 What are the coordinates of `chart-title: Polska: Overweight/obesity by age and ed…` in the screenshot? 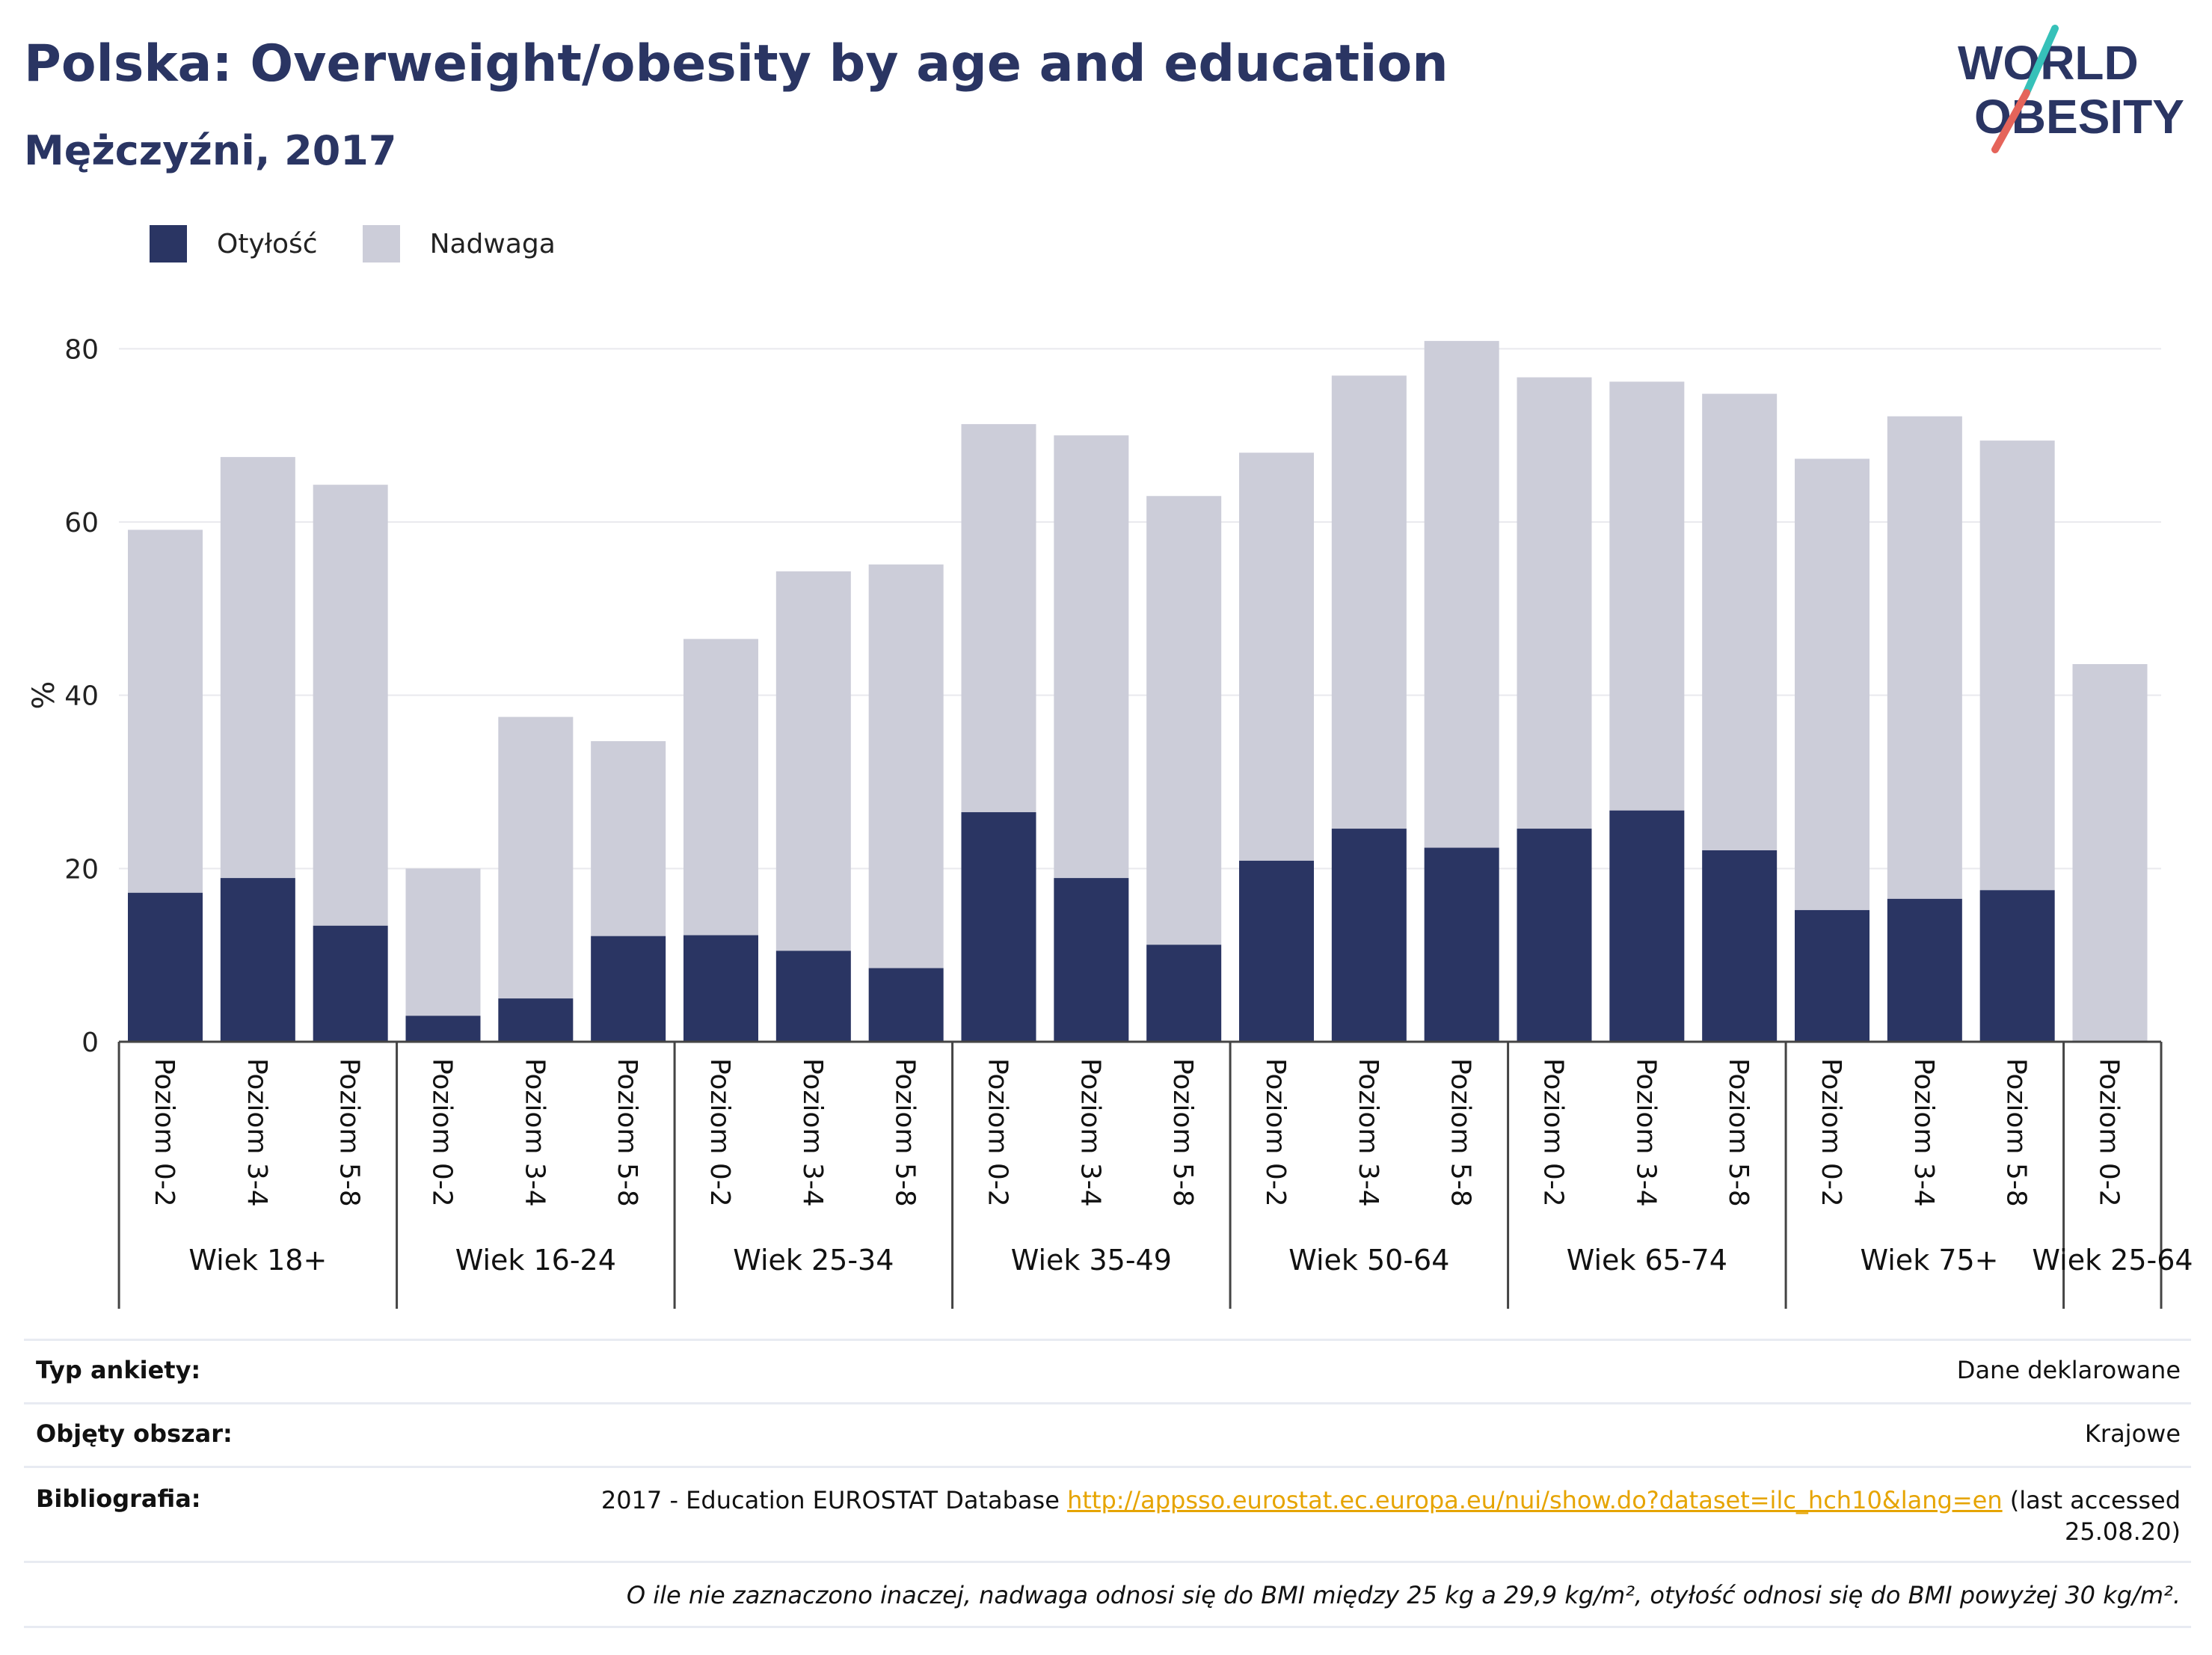 It's located at (736, 63).